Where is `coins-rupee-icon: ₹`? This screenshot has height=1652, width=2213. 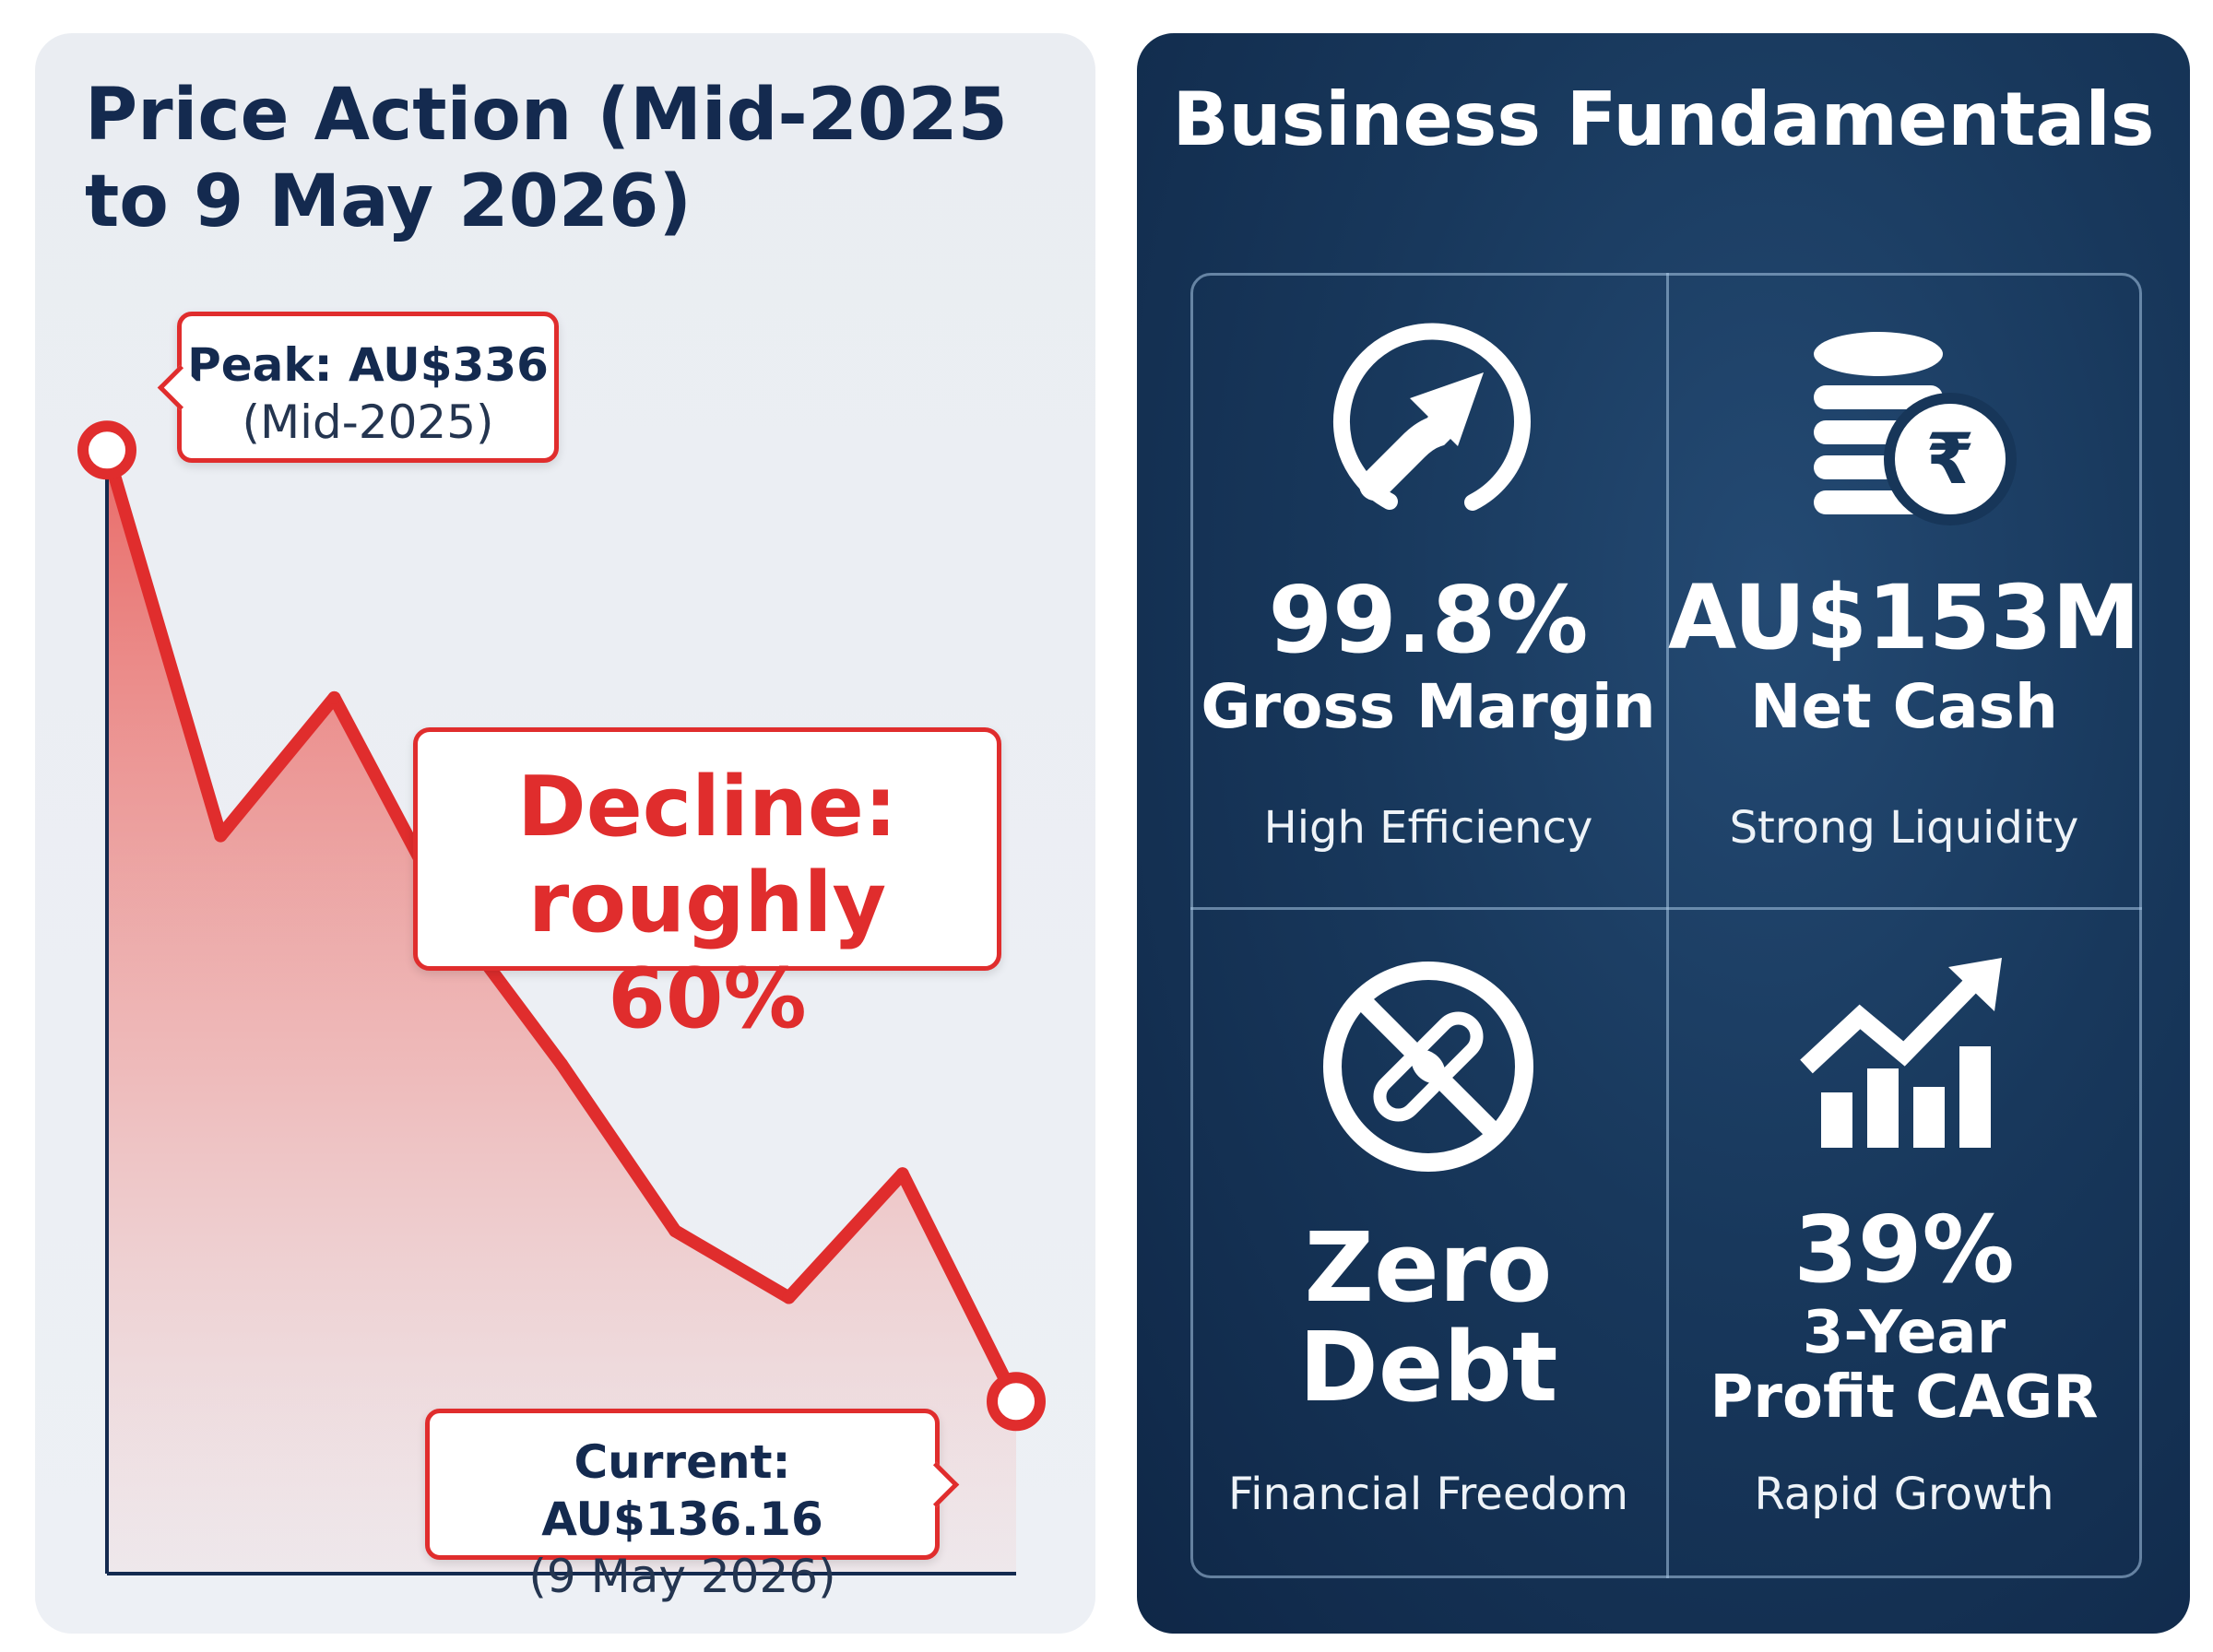
coins-rupee-icon: ₹ is located at coordinates (1915, 428).